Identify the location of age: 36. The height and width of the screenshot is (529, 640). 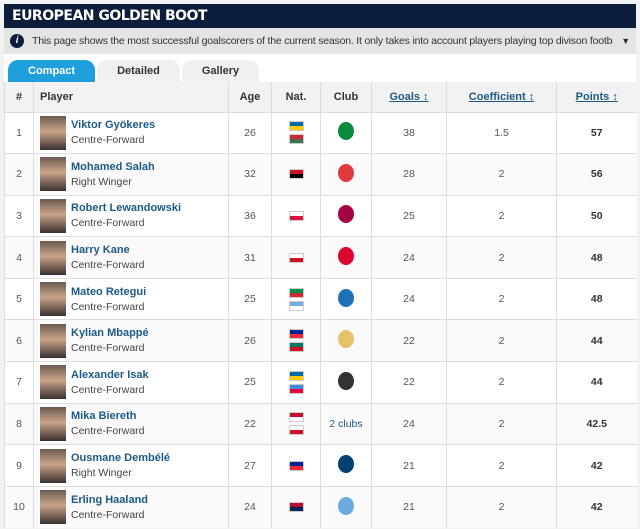
(250, 215).